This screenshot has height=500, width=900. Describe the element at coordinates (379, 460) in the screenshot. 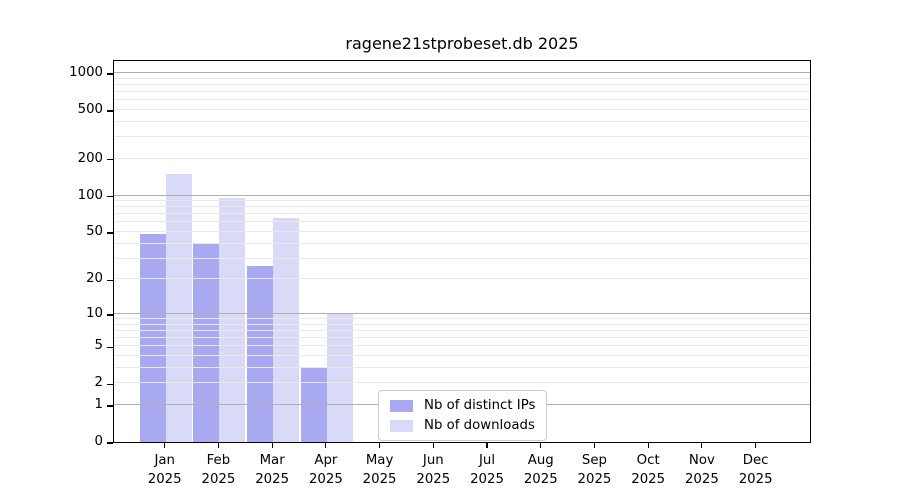

I see `x-tick-month: May` at that location.